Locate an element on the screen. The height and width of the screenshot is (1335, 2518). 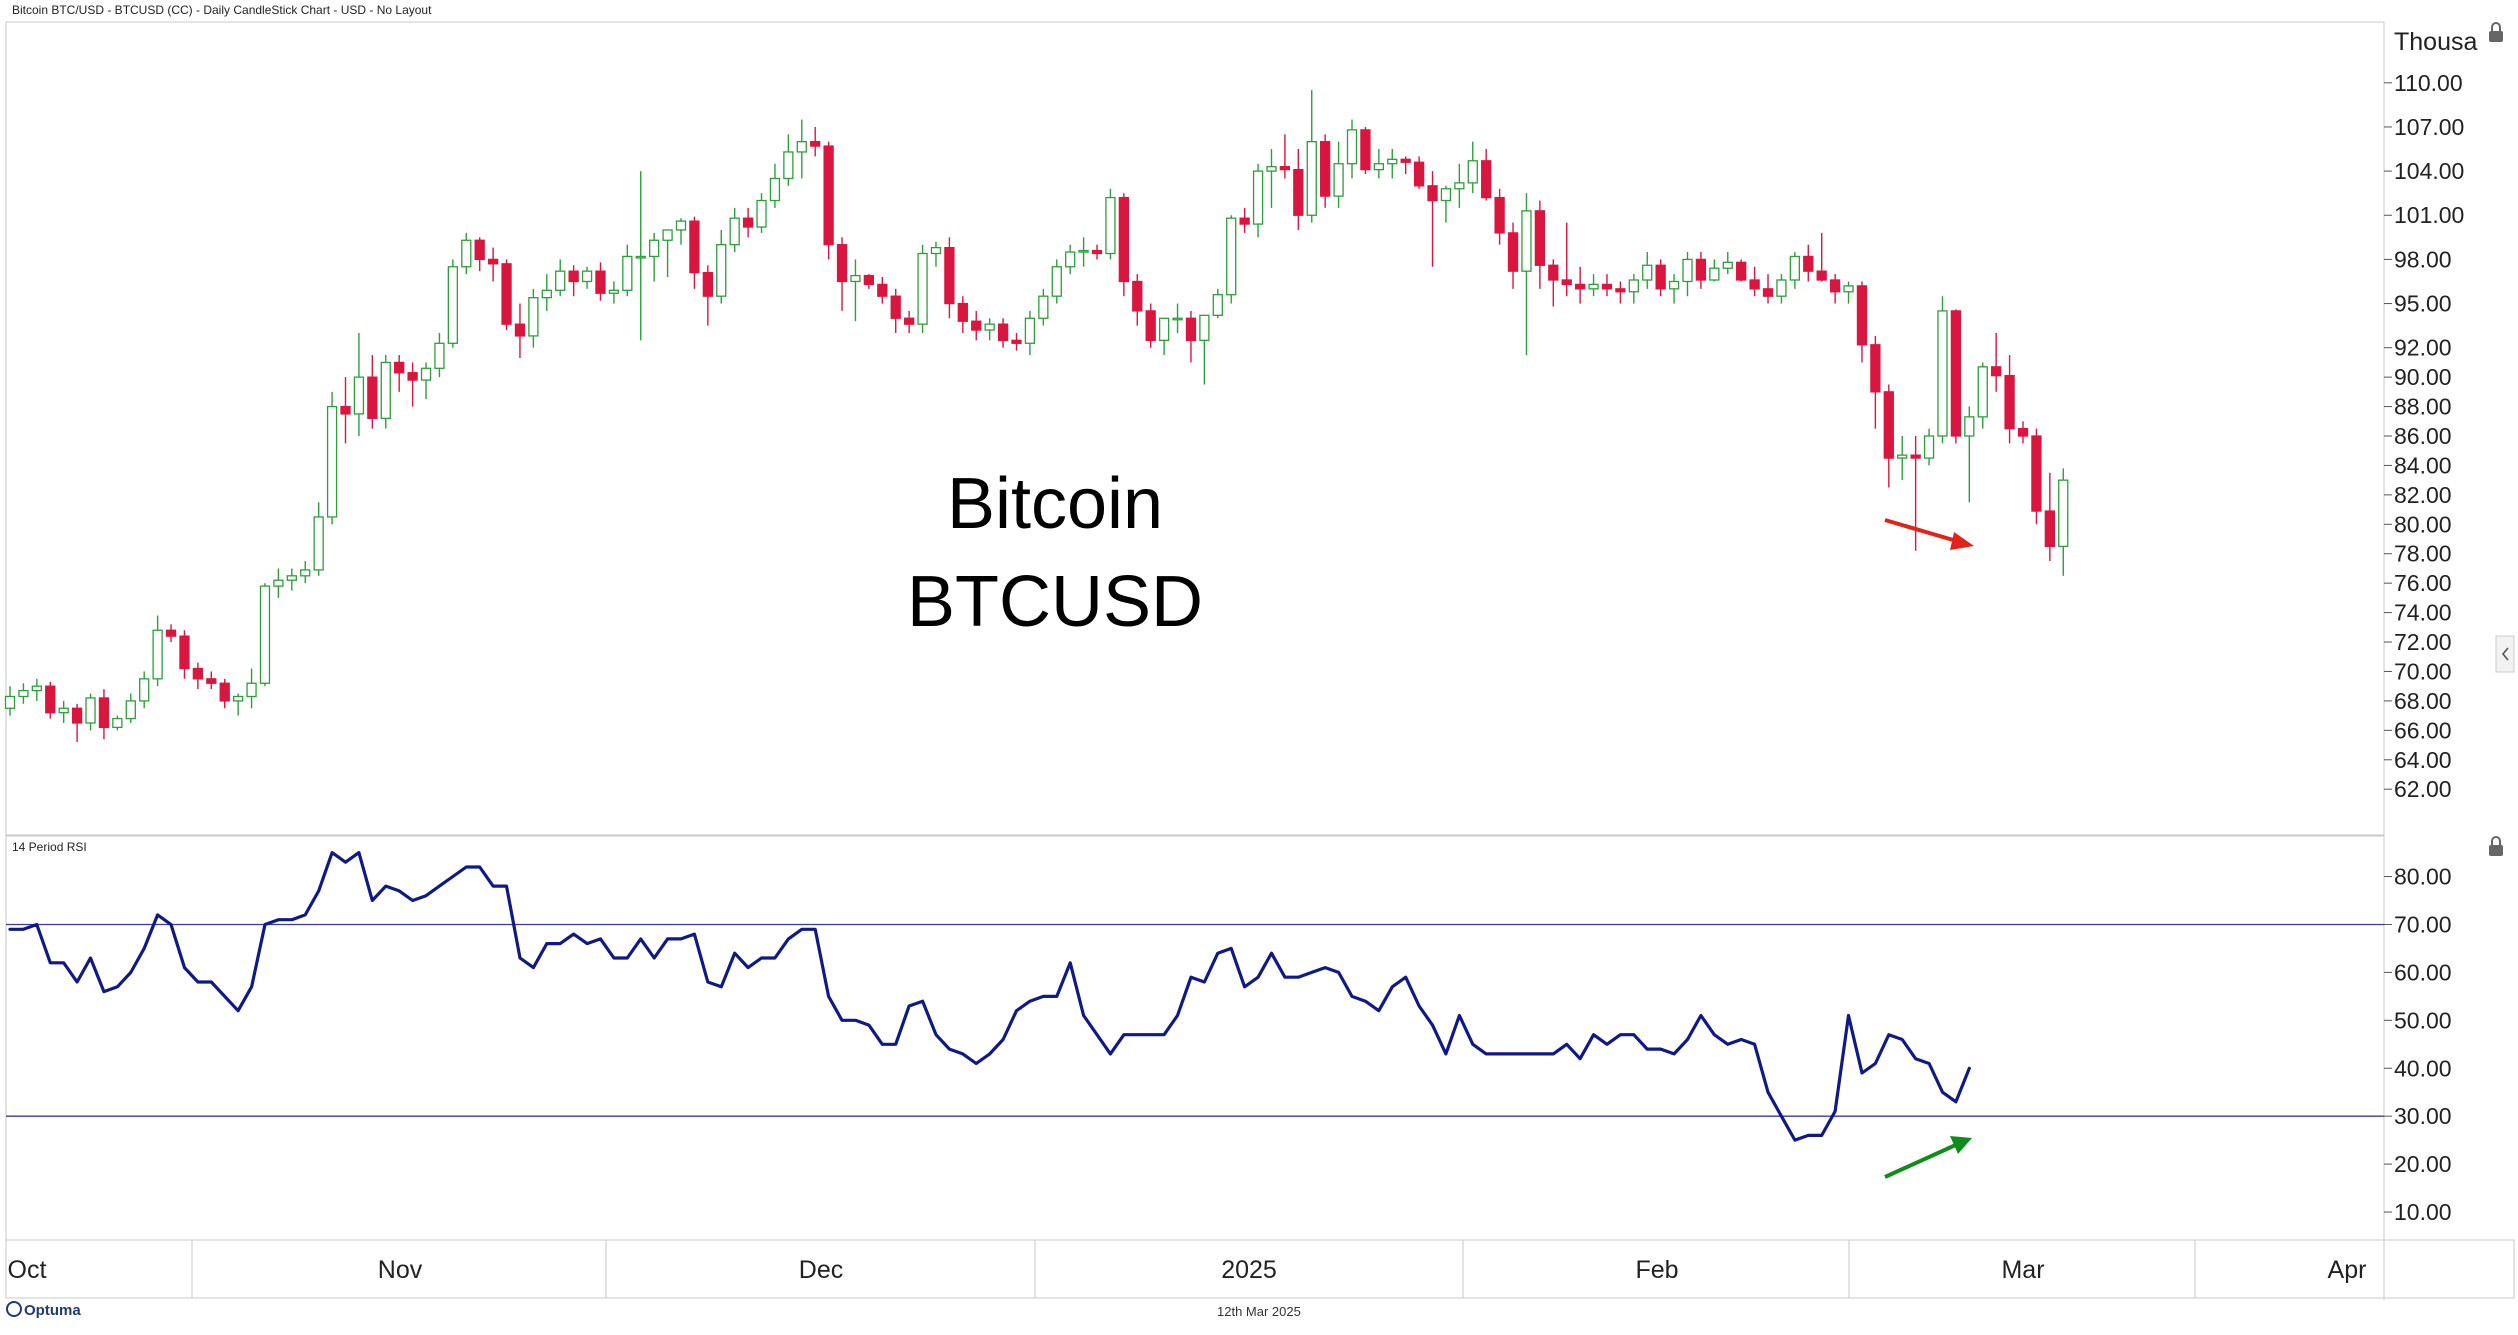
rsi-lock-icon is located at coordinates (2496, 846).